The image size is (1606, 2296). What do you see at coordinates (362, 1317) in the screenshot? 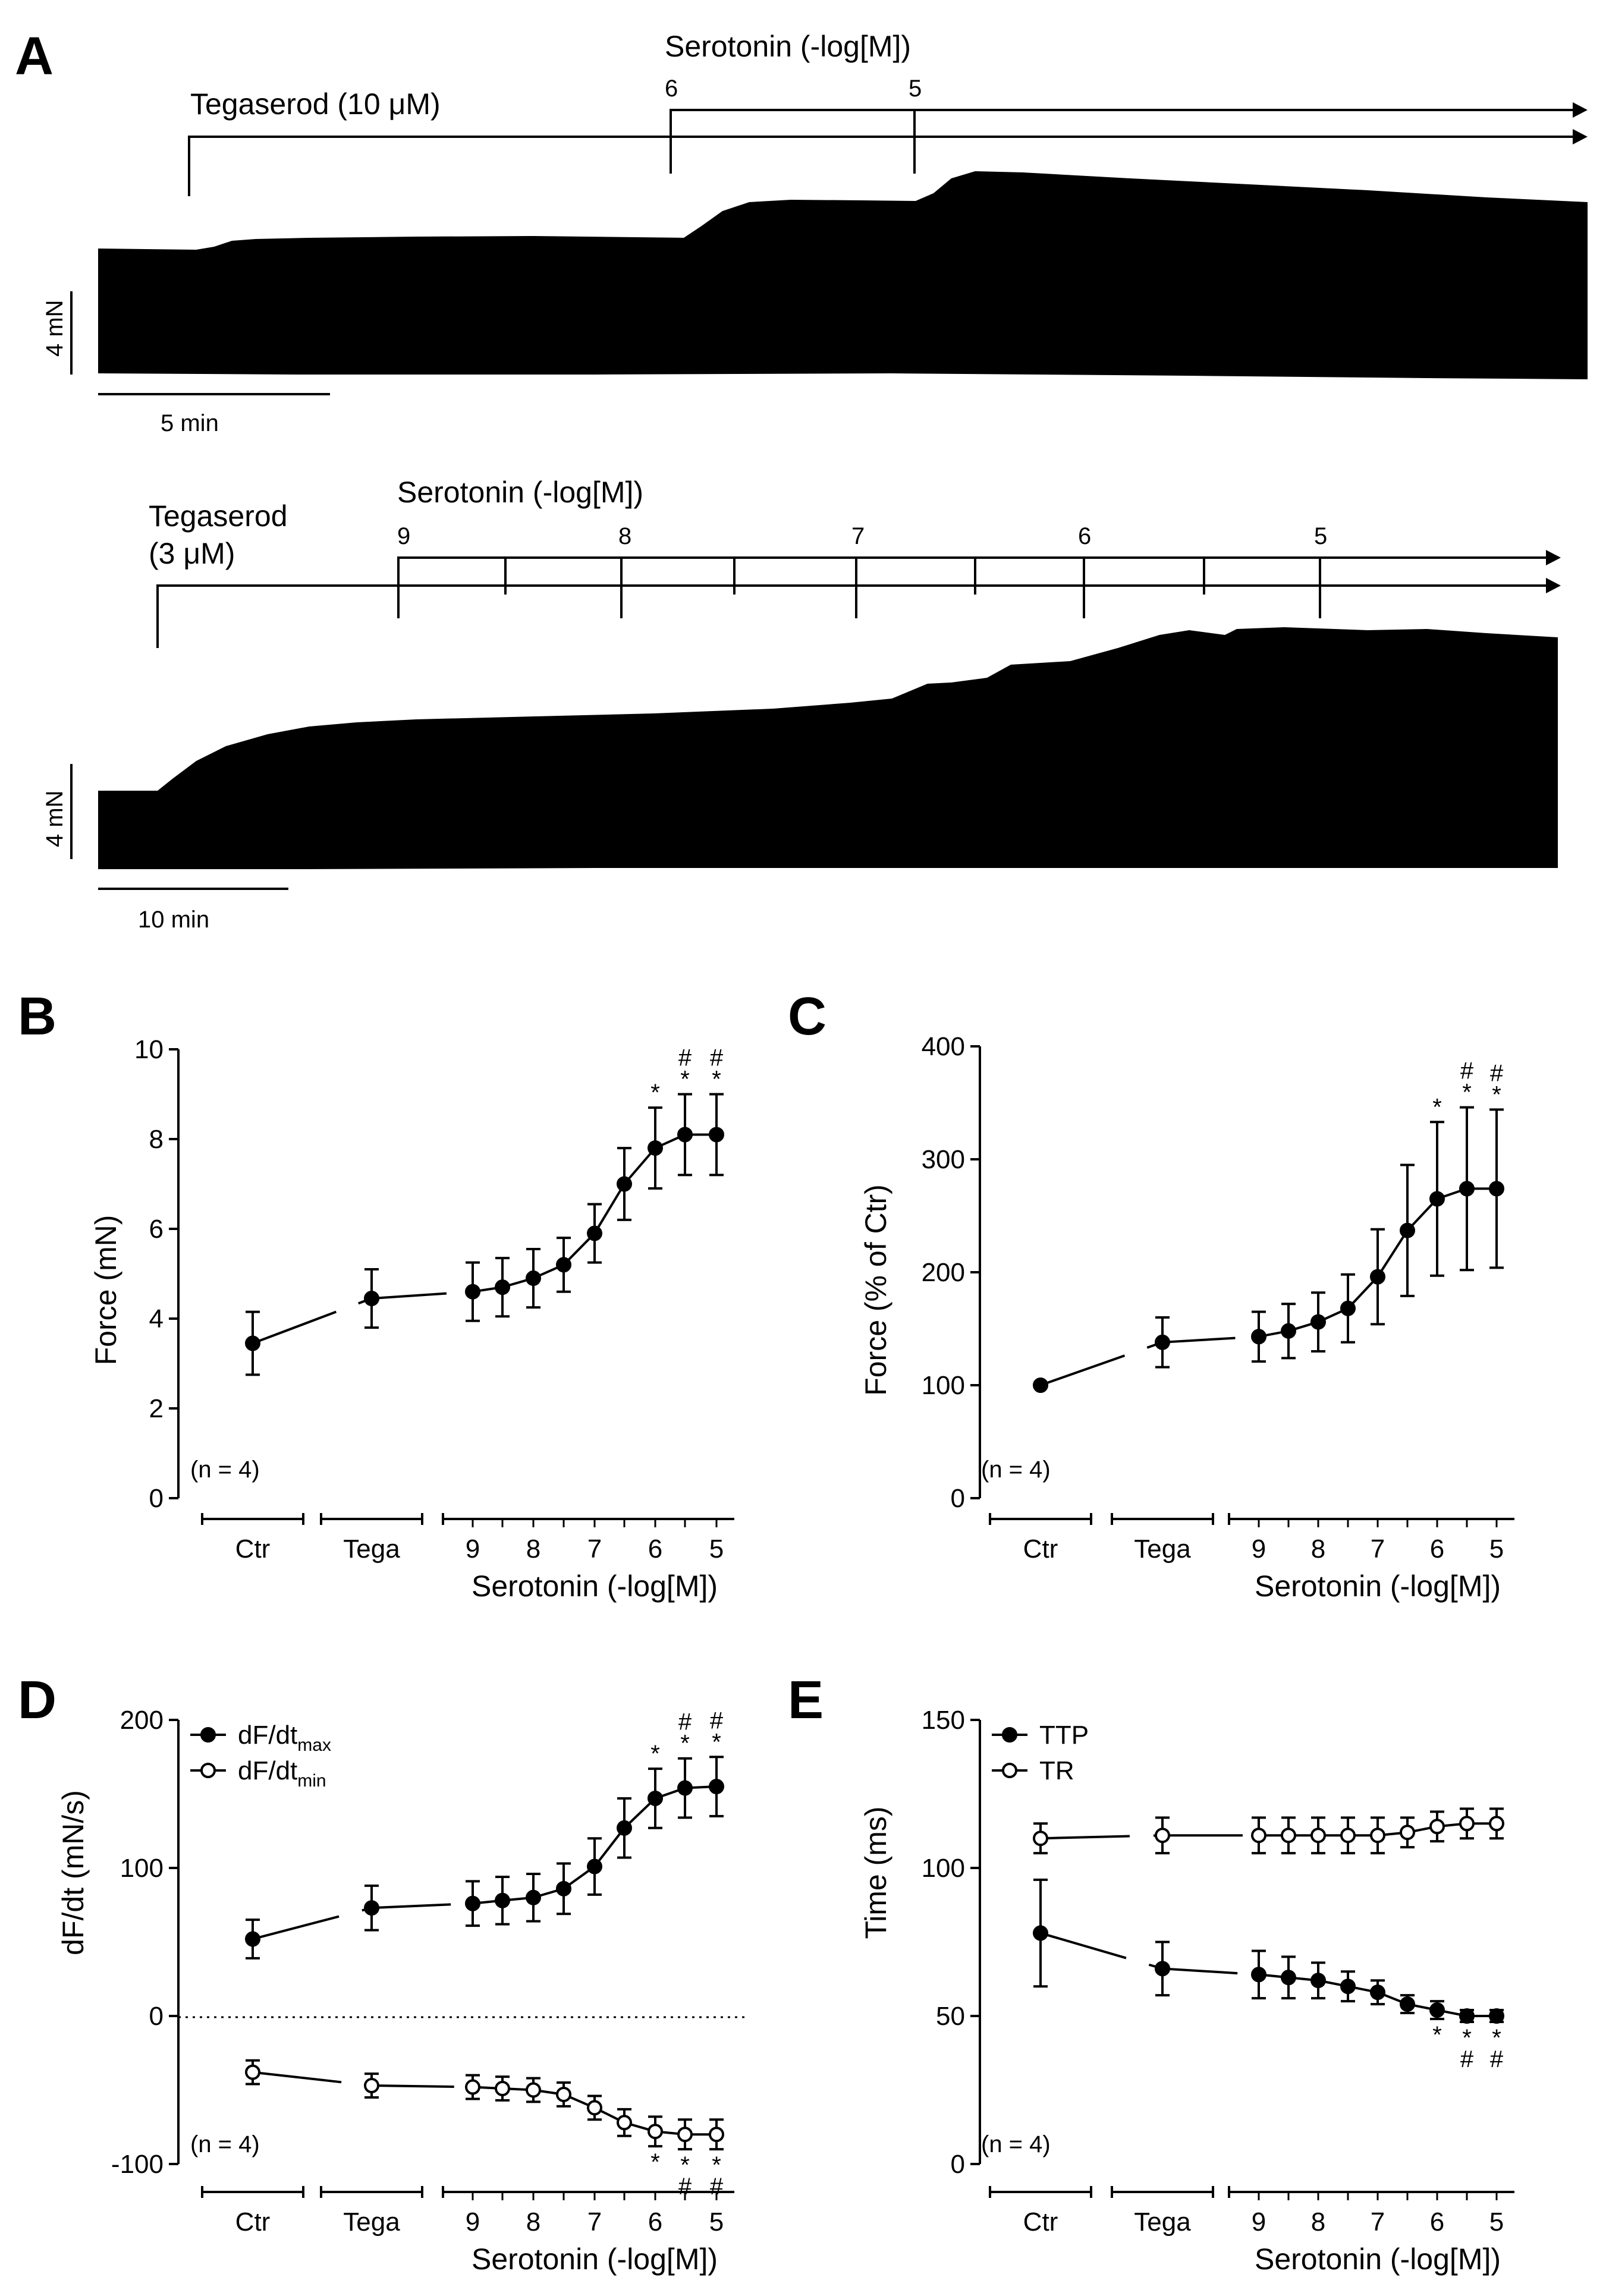
I see `panel-b-series-0-dashed-line` at bounding box center [362, 1317].